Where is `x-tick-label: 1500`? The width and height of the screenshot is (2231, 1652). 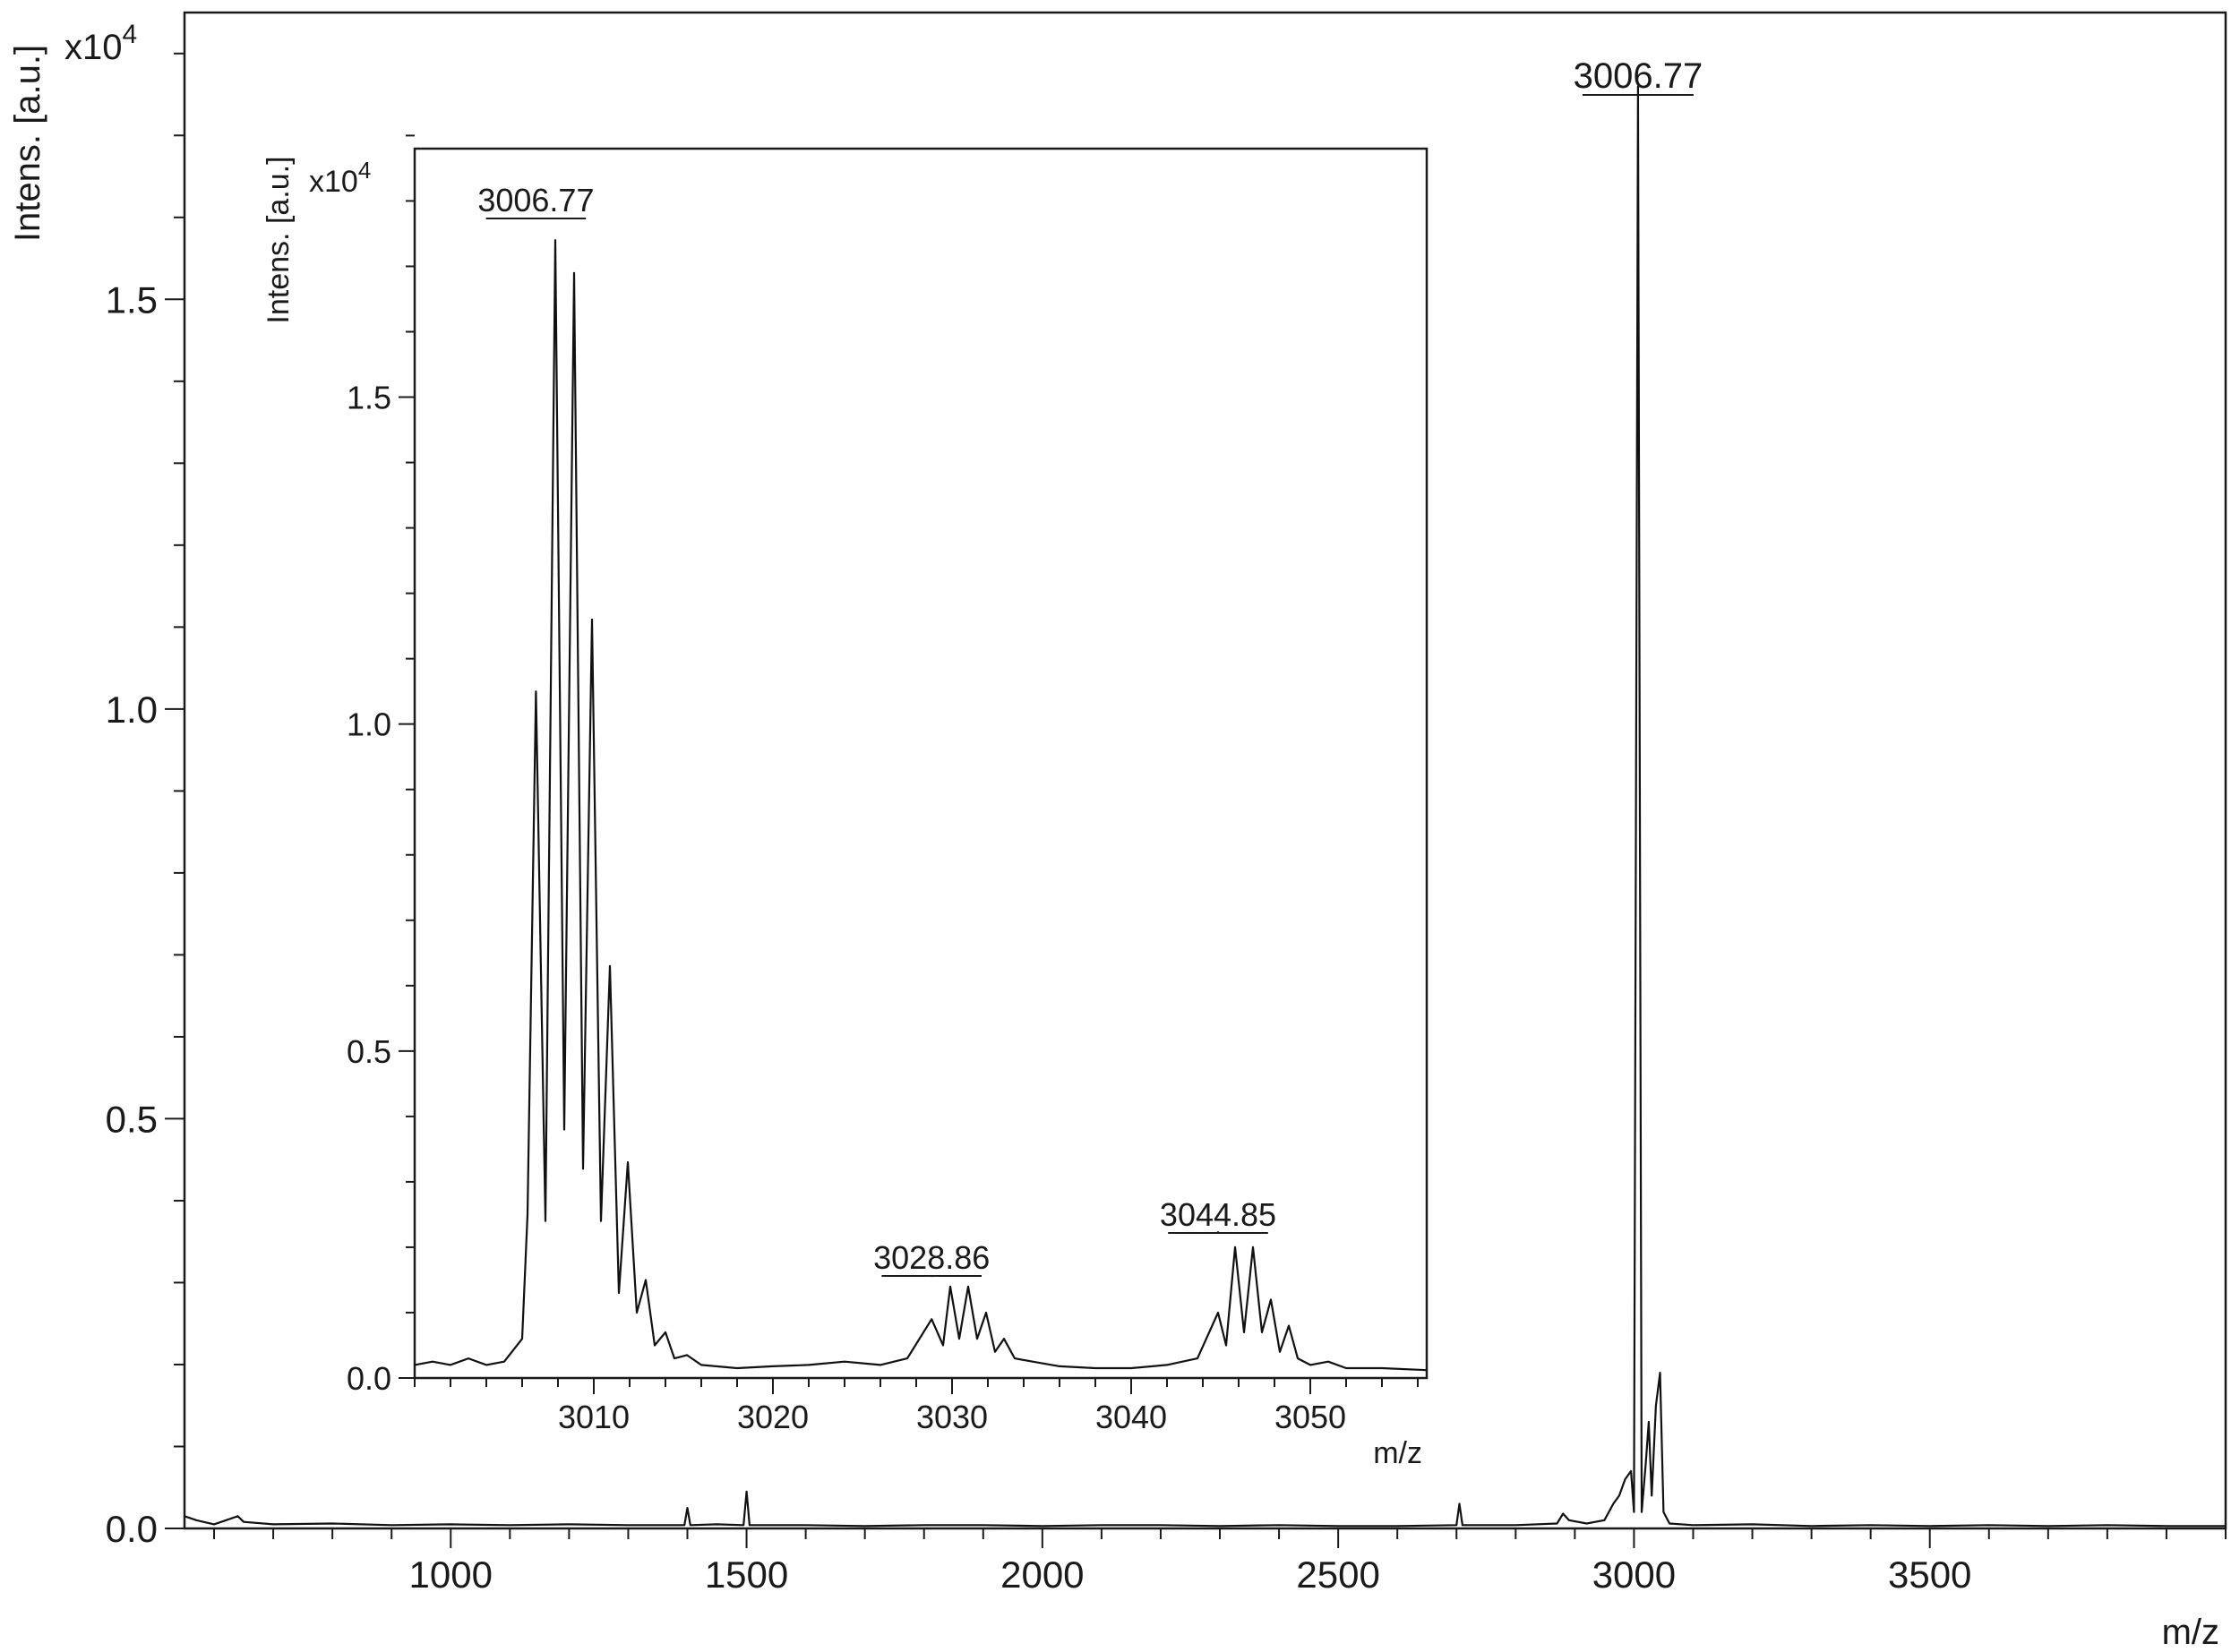
x-tick-label: 1500 is located at coordinates (746, 1575).